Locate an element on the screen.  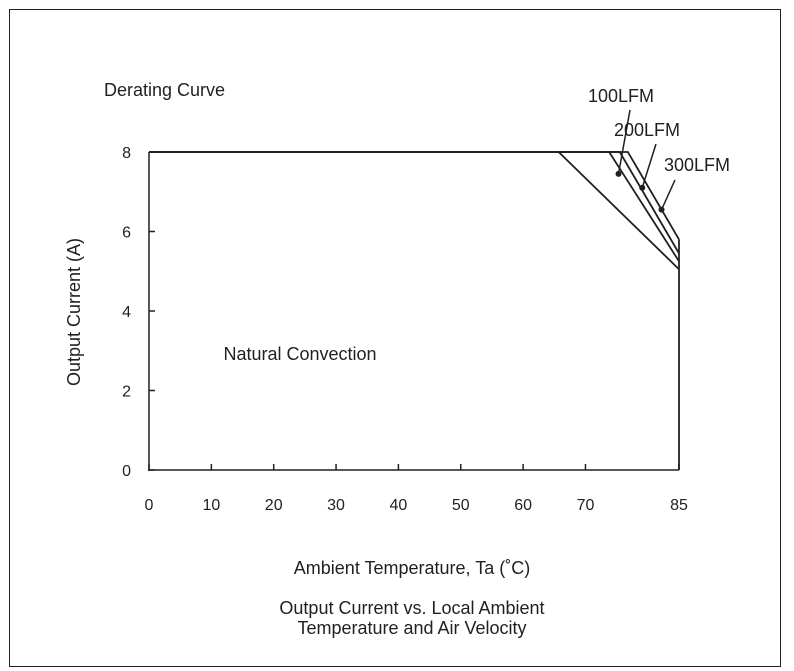
y-tick-label: 6 is located at coordinates (126, 233).